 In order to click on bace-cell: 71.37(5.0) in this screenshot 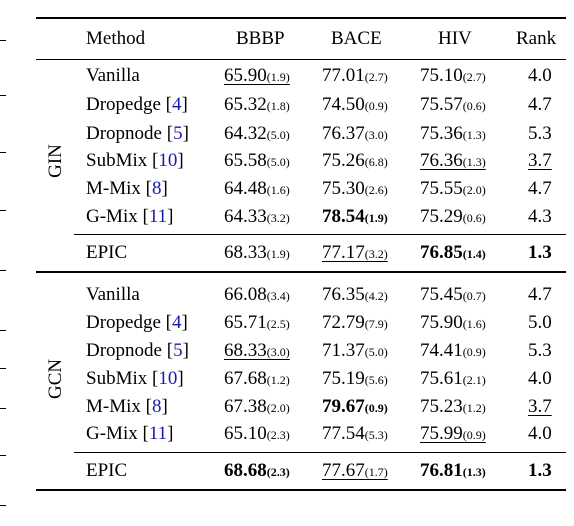, I will do `click(355, 351)`.